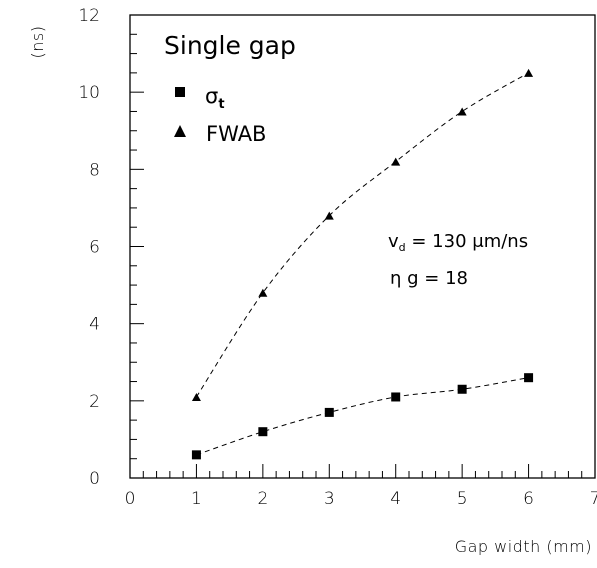  Describe the element at coordinates (593, 499) in the screenshot. I see `x-tick-label: 7` at that location.